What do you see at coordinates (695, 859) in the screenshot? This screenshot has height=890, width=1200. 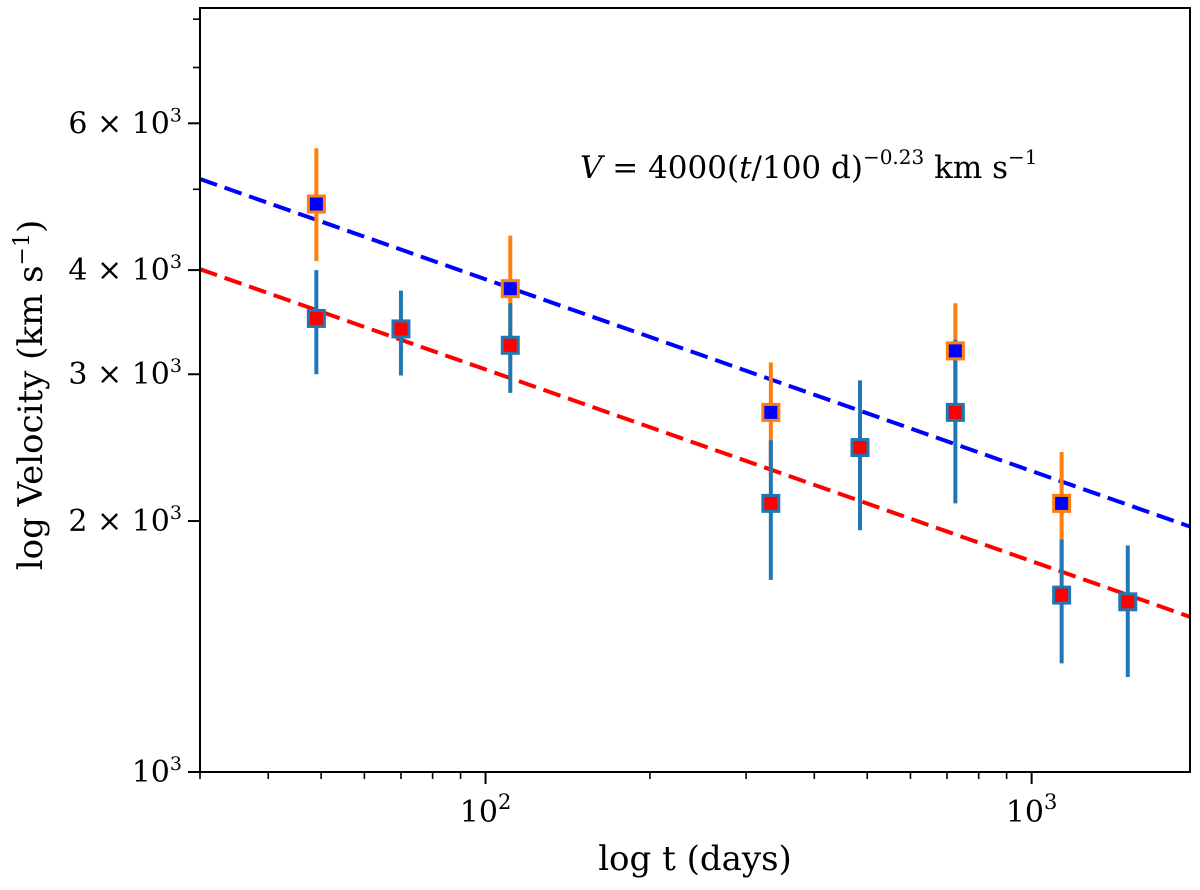 I see `x-axis-label: log t (days)` at bounding box center [695, 859].